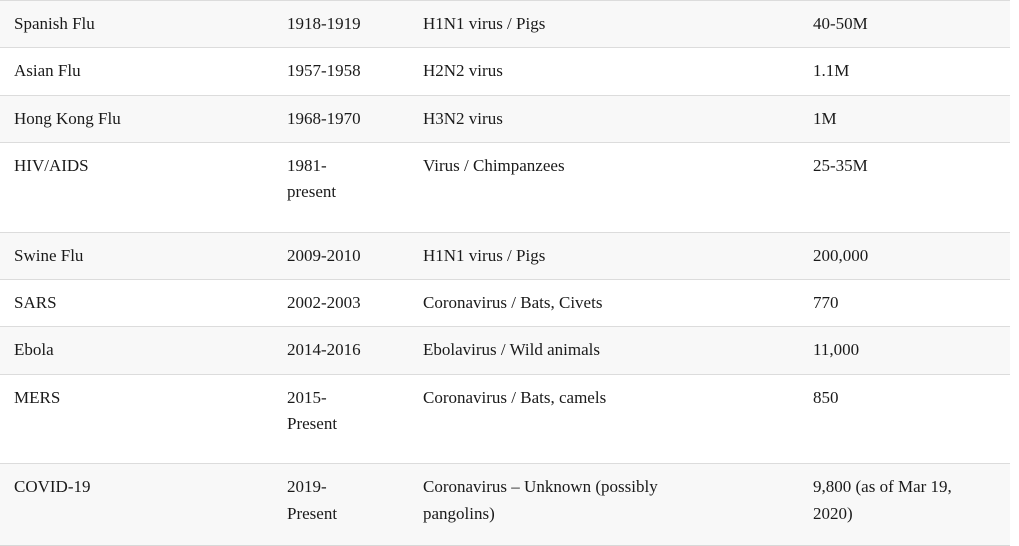  I want to click on pandemic-name-text: SARS, so click(35, 303).